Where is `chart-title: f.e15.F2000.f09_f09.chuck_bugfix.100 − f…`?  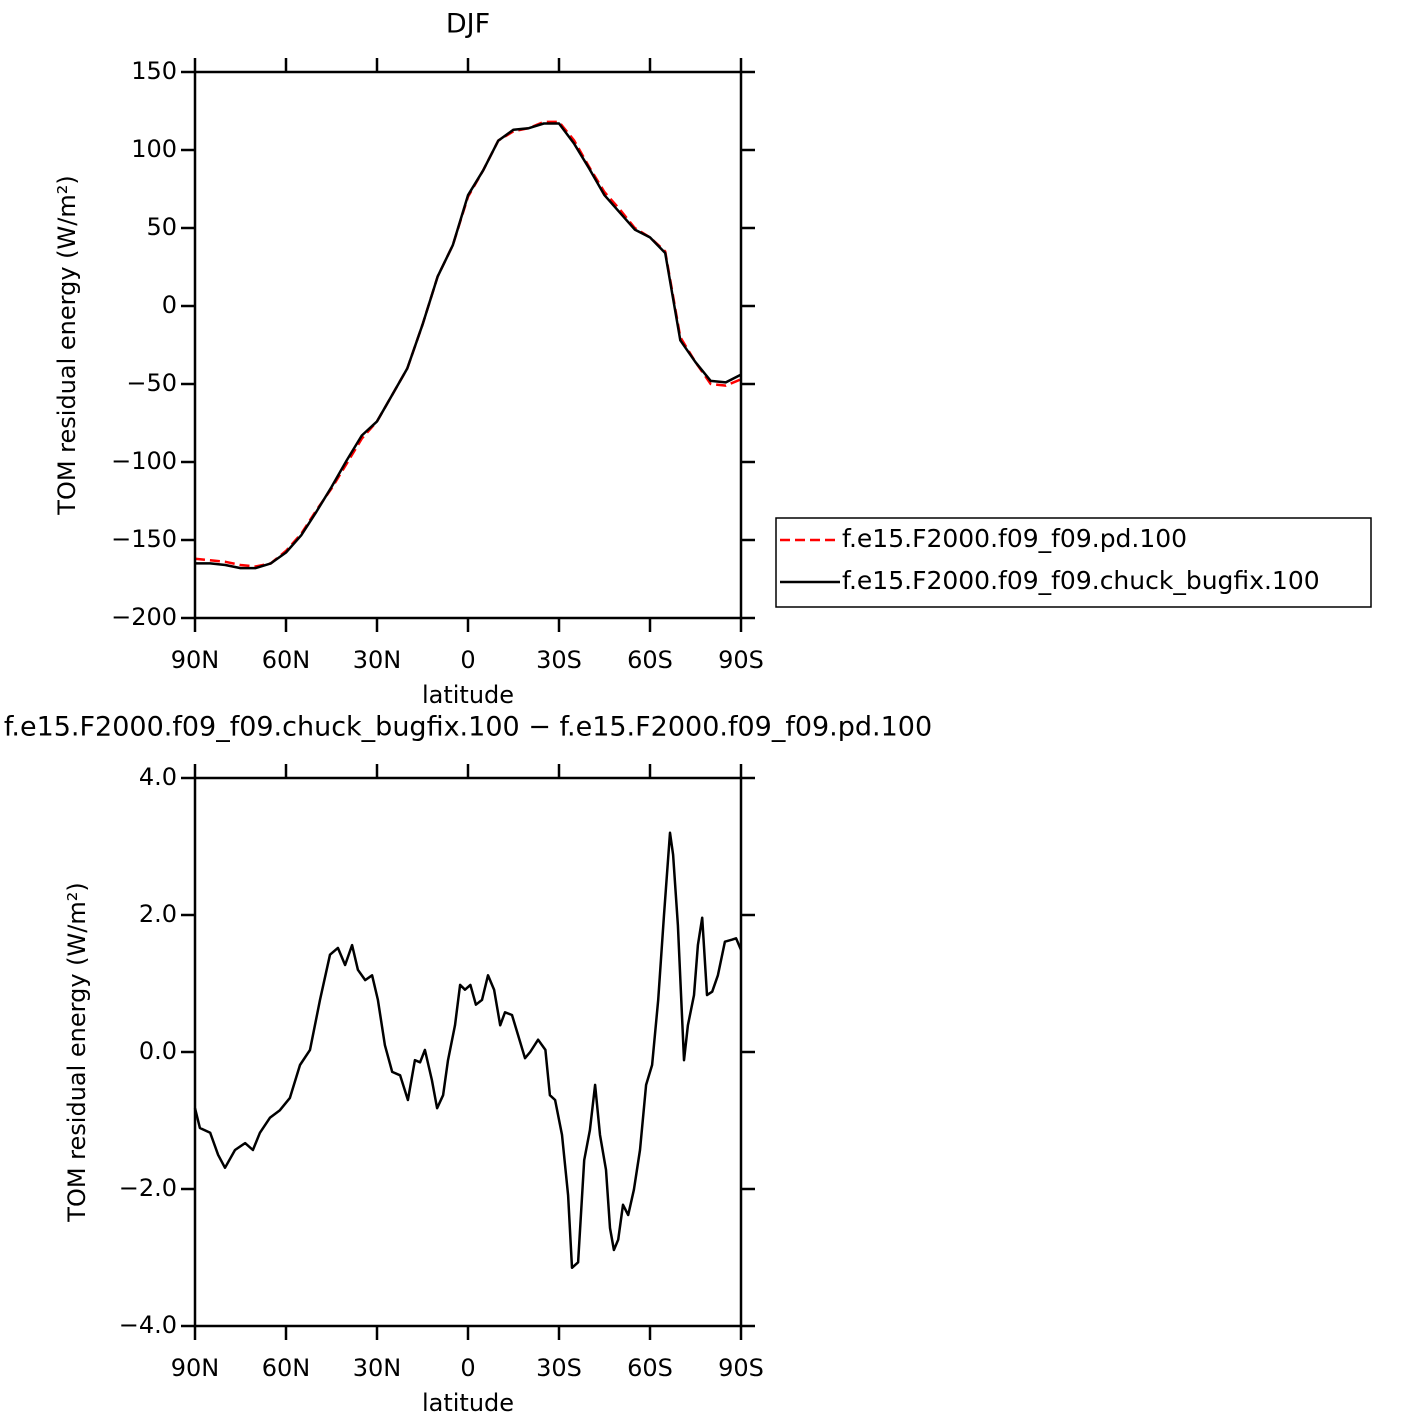 chart-title: f.e15.F2000.f09_f09.chuck_bugfix.100 − f… is located at coordinates (468, 727).